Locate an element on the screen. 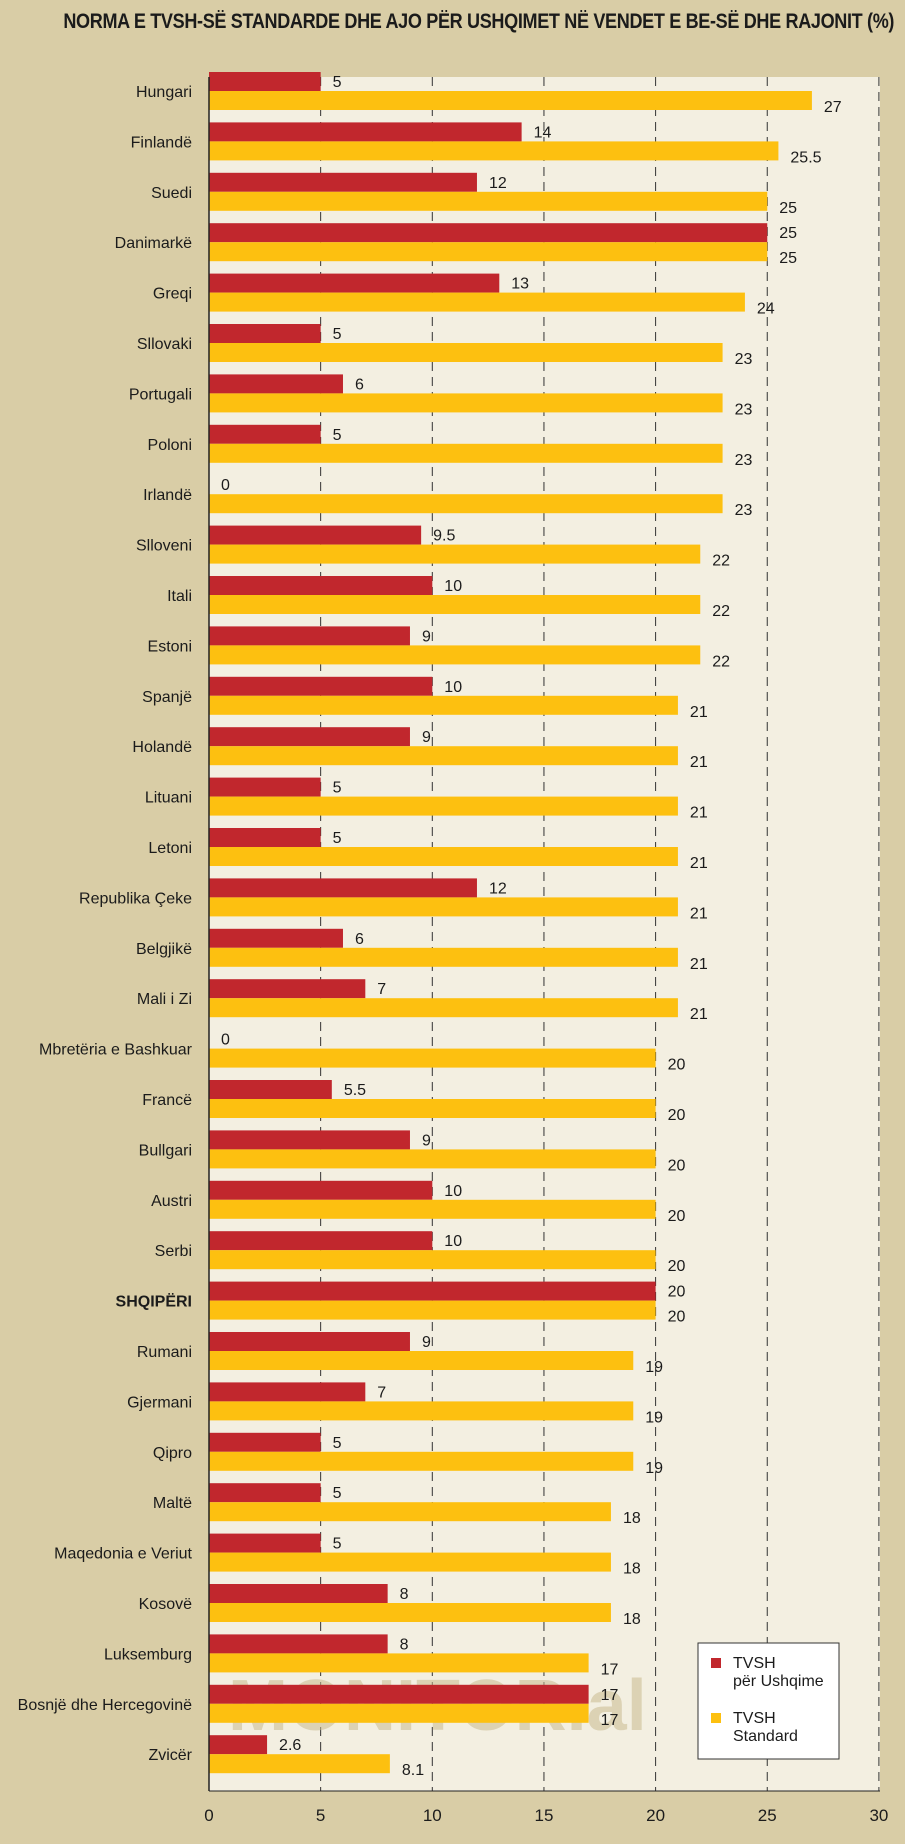 This screenshot has width=905, height=1844. category-label: Lituani is located at coordinates (168, 798).